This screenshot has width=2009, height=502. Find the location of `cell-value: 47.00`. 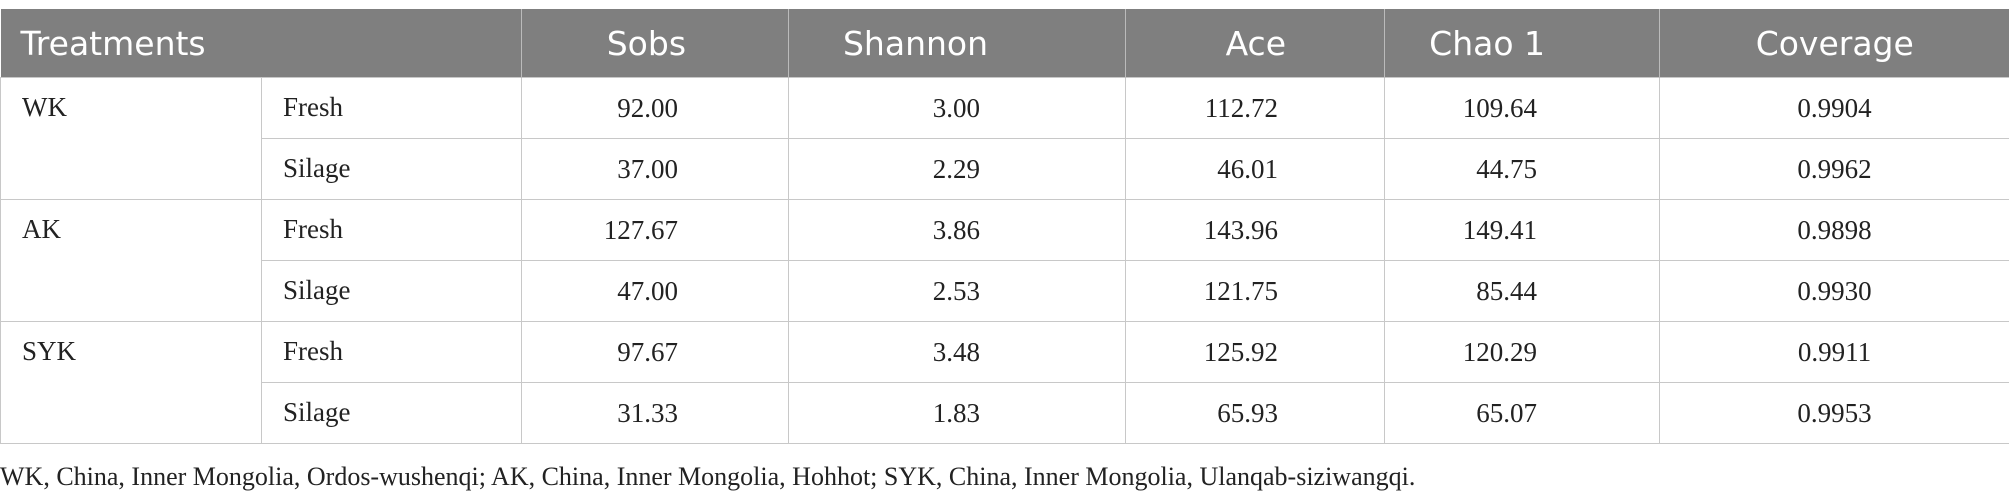

cell-value: 47.00 is located at coordinates (655, 291).